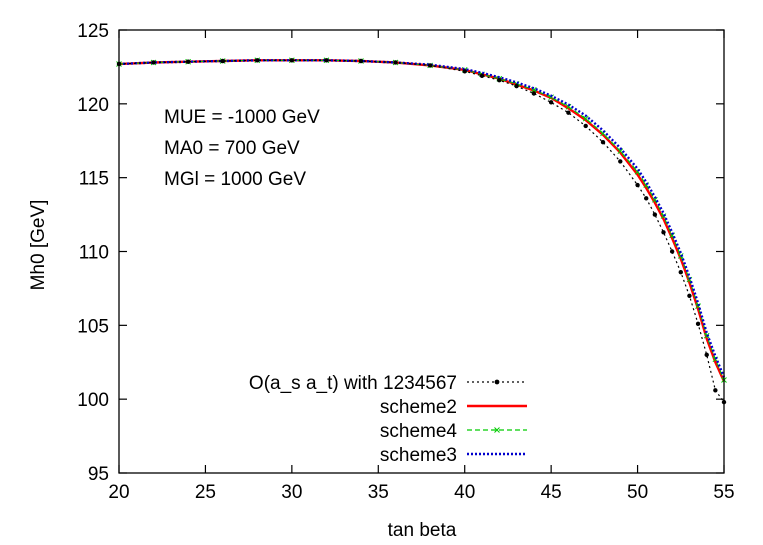  I want to click on y-tick-label: 100, so click(93, 400).